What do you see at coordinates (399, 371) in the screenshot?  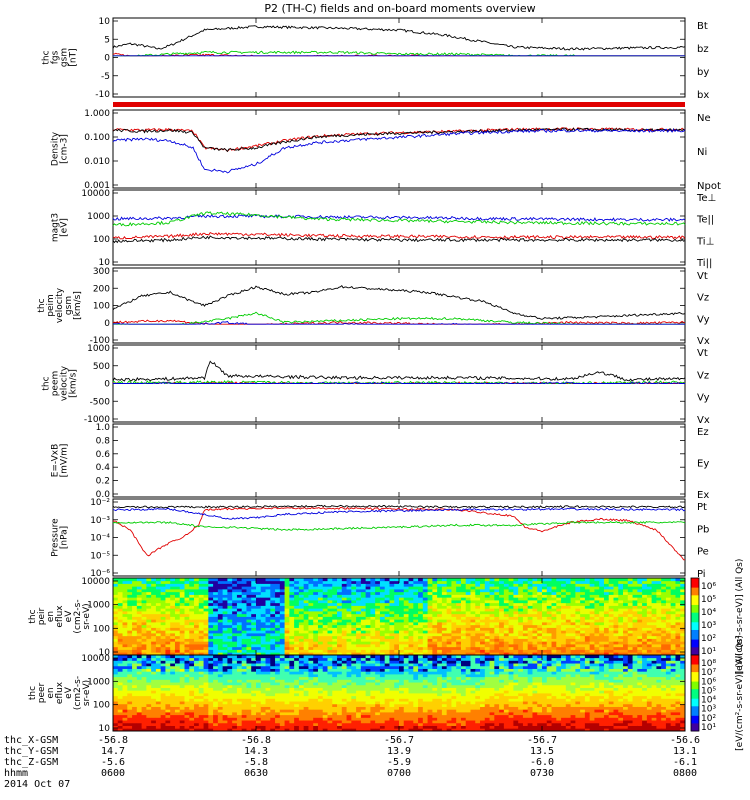 I see `series-Vt` at bounding box center [399, 371].